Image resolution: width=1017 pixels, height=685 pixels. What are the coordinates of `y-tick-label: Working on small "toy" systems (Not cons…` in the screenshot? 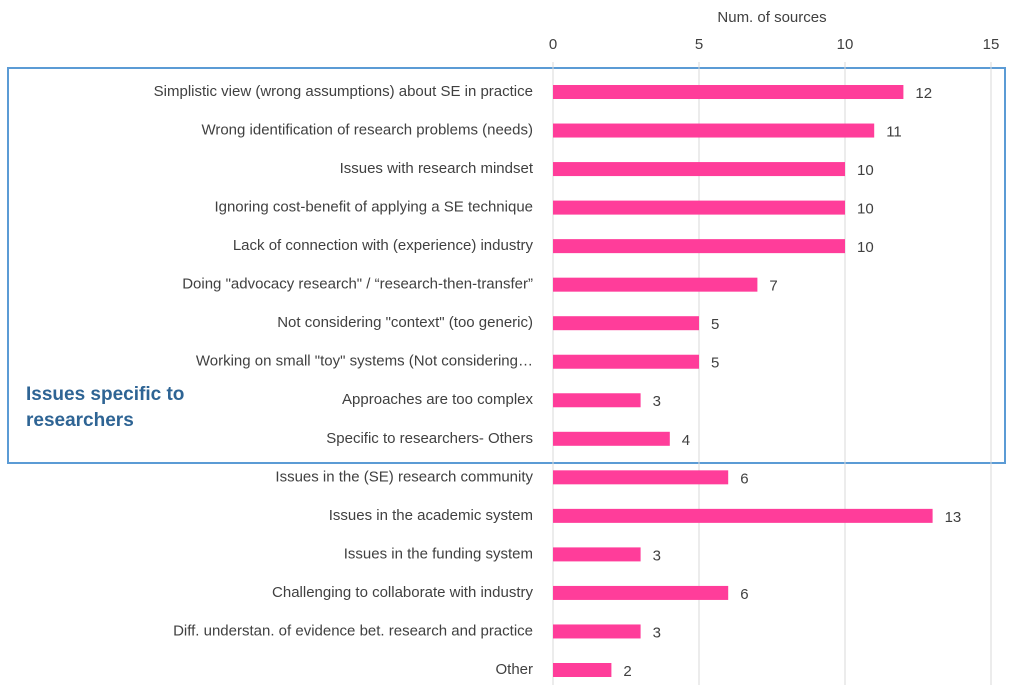 It's located at (364, 361).